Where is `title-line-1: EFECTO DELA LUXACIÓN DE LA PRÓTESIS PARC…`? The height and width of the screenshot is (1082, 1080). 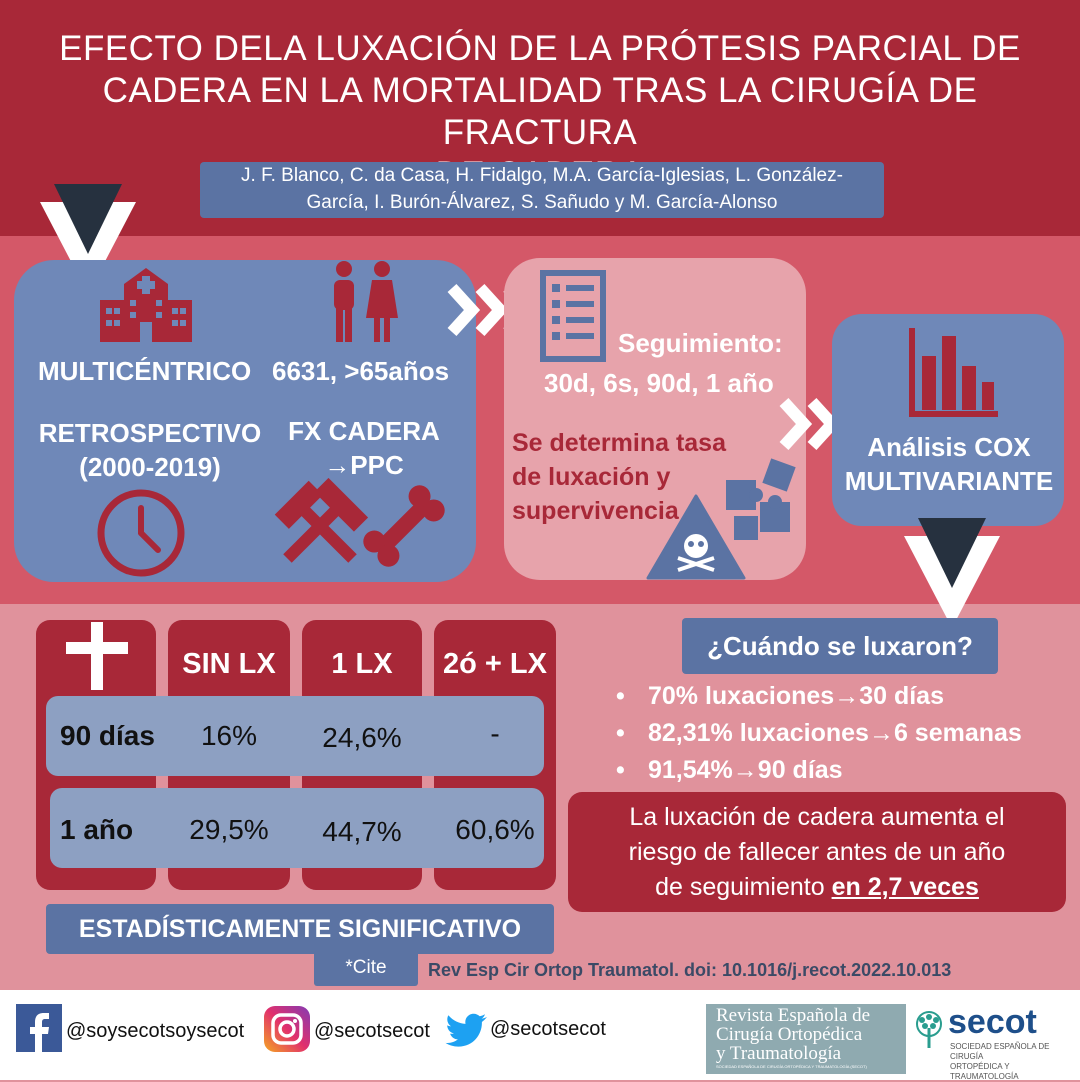 title-line-1: EFECTO DELA LUXACIÓN DE LA PRÓTESIS PARC… is located at coordinates (540, 48).